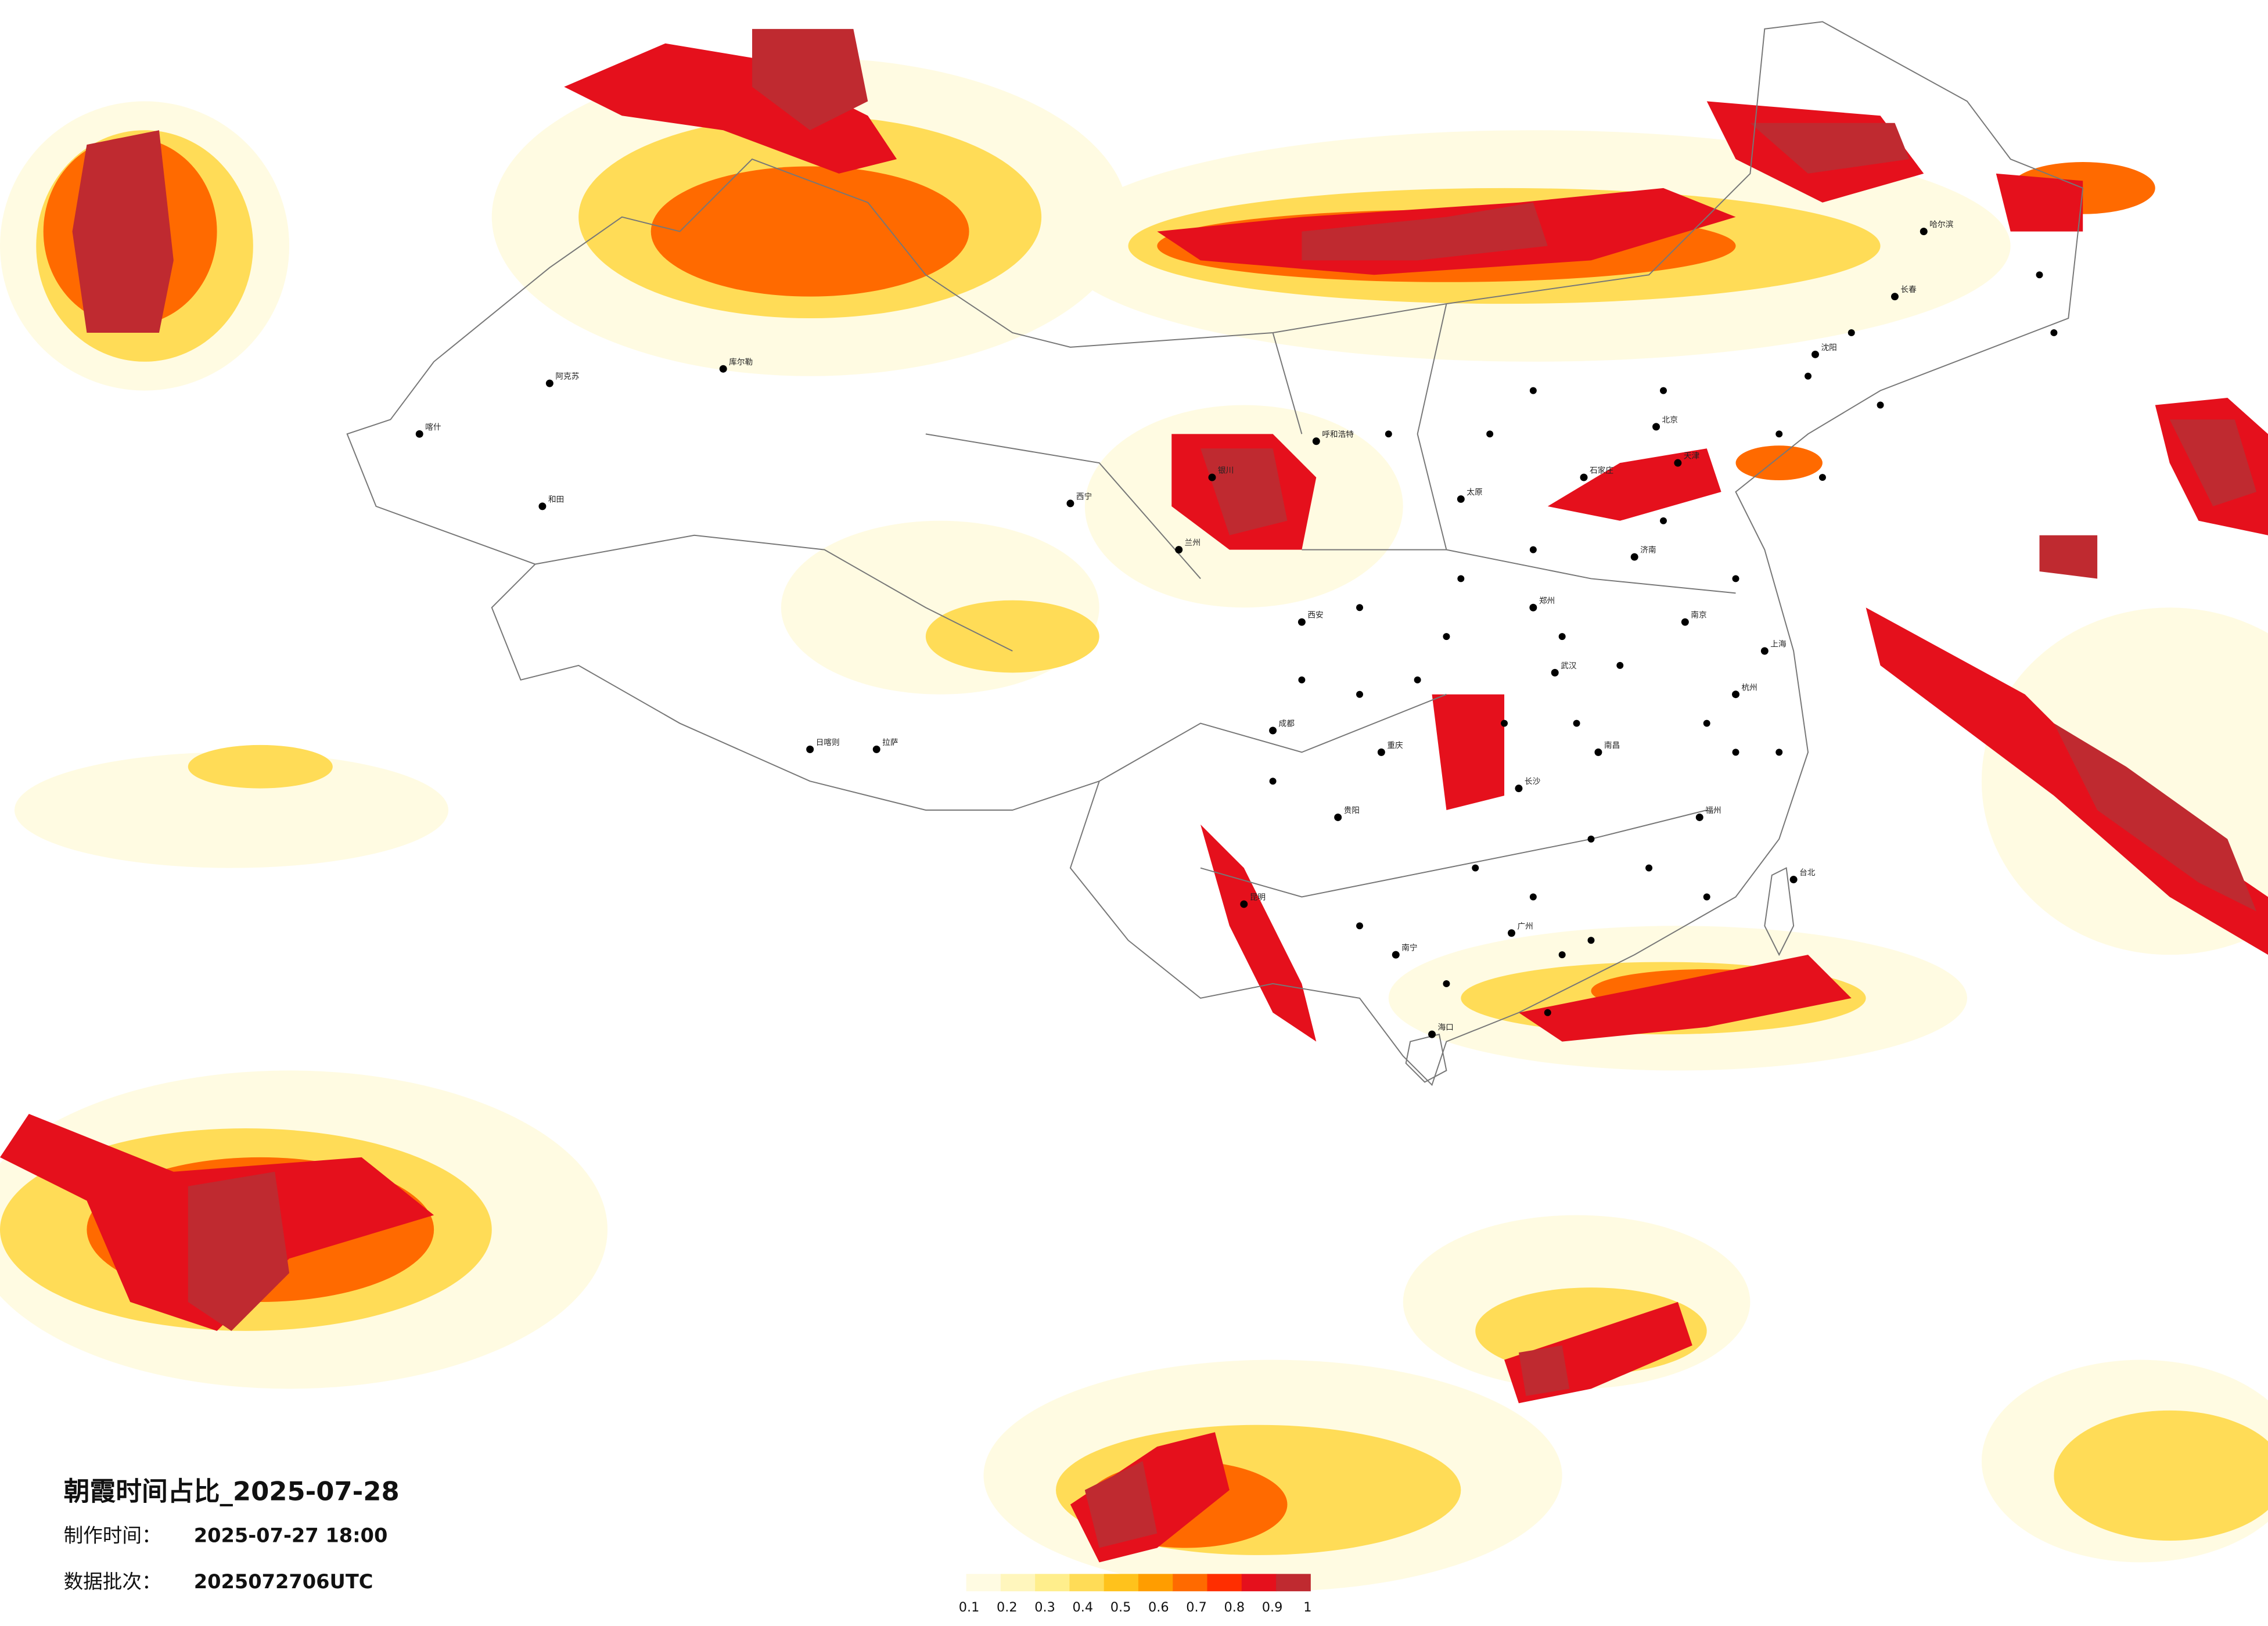  Describe the element at coordinates (1226, 471) in the screenshot. I see `city-label: 银川` at that location.